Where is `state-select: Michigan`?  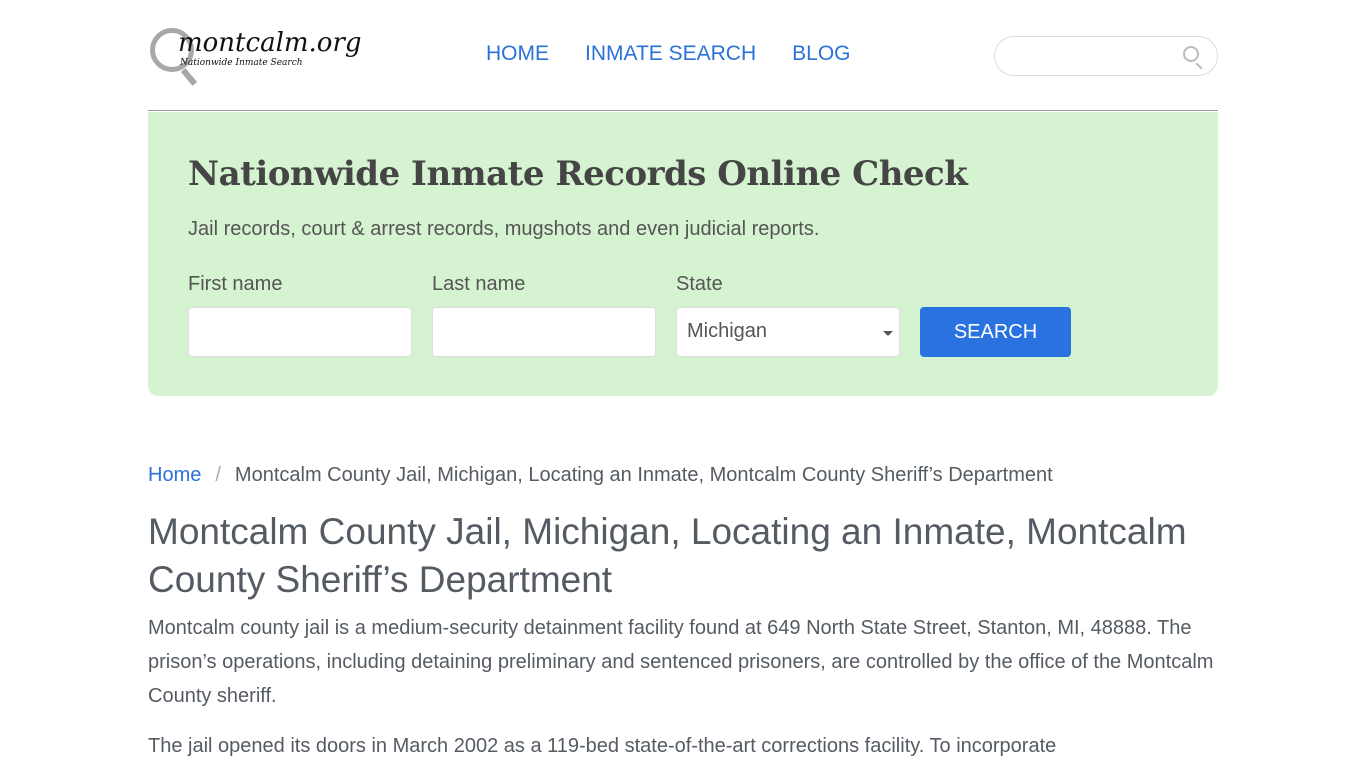
state-select: Michigan is located at coordinates (788, 332).